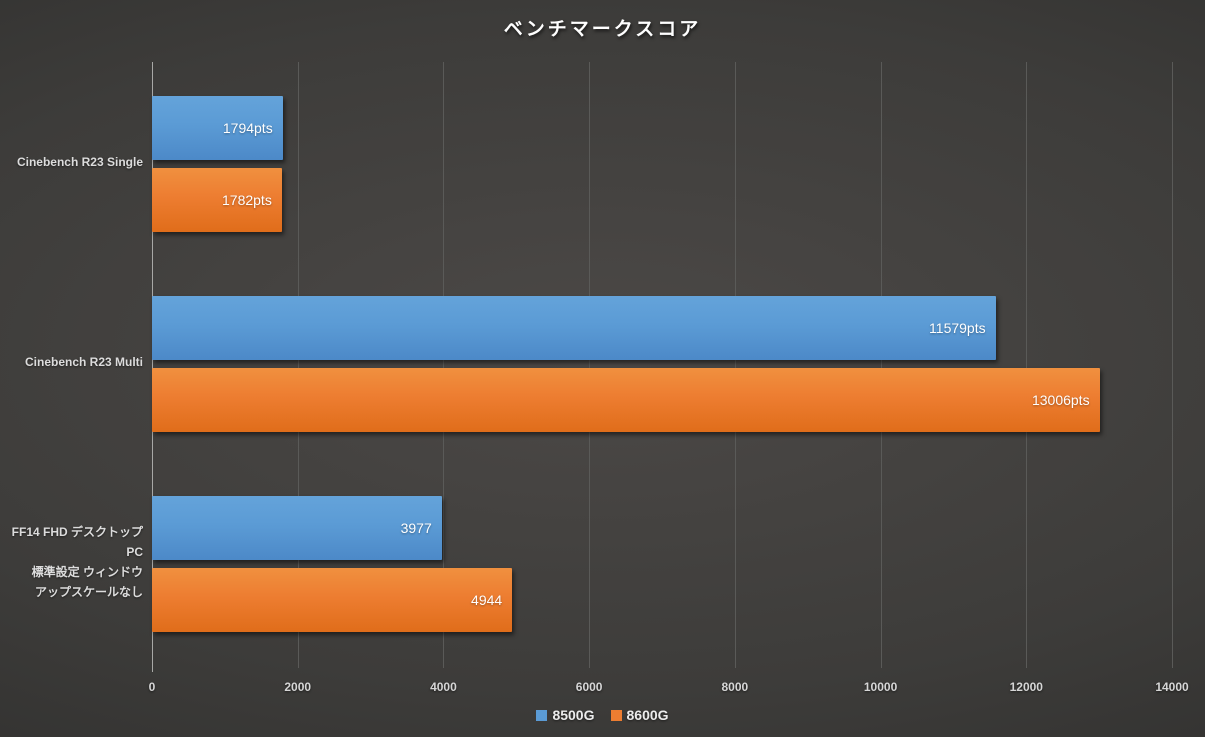 This screenshot has width=1205, height=737. Describe the element at coordinates (647, 715) in the screenshot. I see `legend-label: 8600G` at that location.